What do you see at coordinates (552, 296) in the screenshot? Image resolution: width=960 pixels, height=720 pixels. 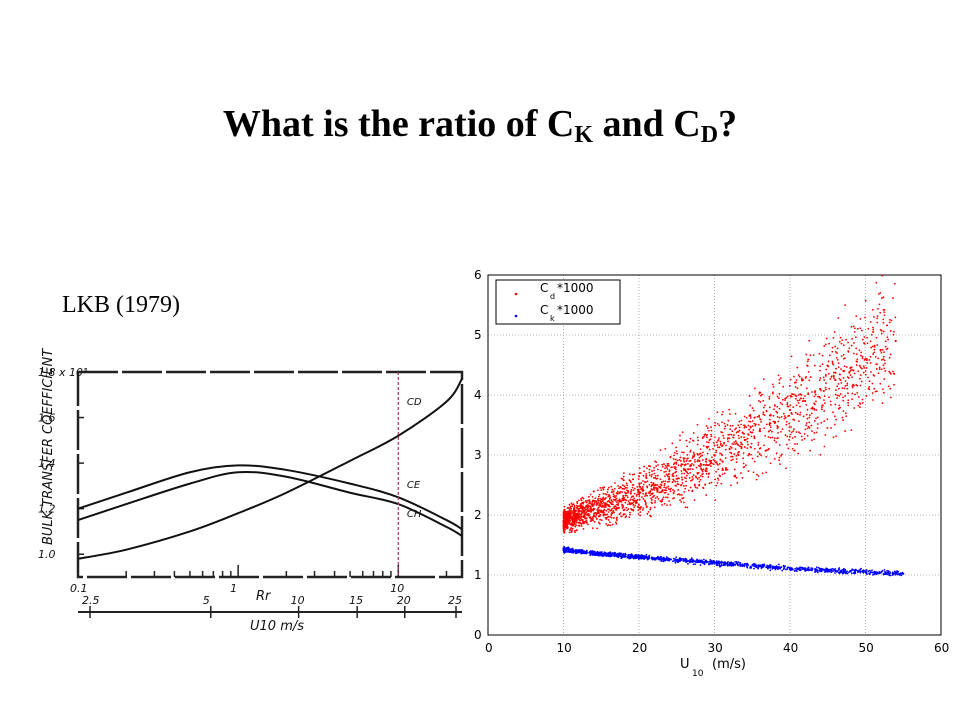 I see `legend-label-cd-sub: d` at bounding box center [552, 296].